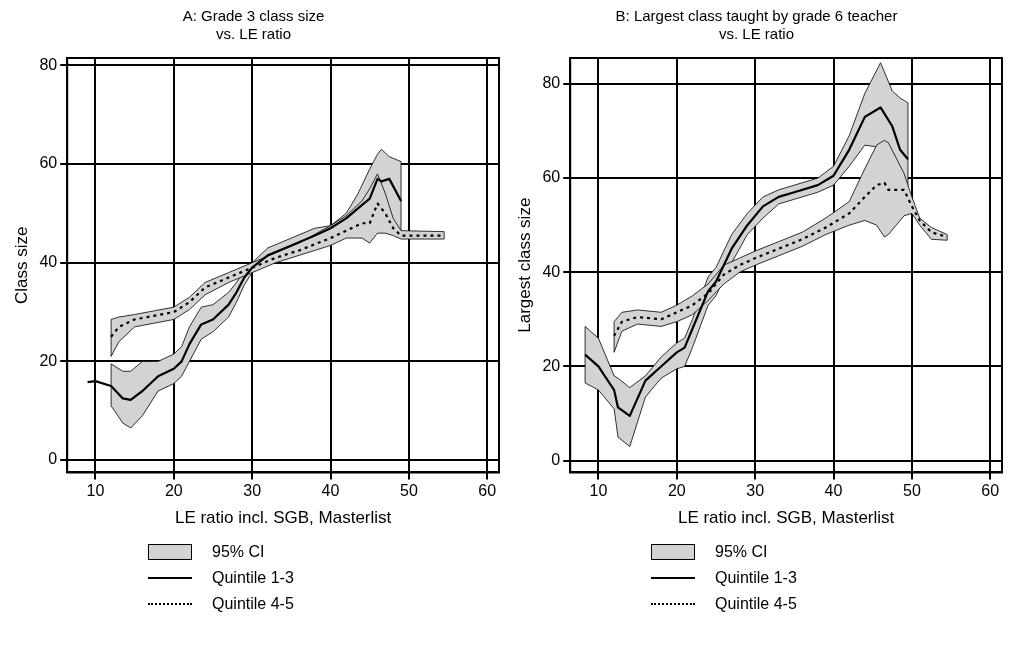 The width and height of the screenshot is (1022, 655). What do you see at coordinates (253, 25) in the screenshot?
I see `chart-title: A: Grade 3 class size vs. LE ratio` at bounding box center [253, 25].